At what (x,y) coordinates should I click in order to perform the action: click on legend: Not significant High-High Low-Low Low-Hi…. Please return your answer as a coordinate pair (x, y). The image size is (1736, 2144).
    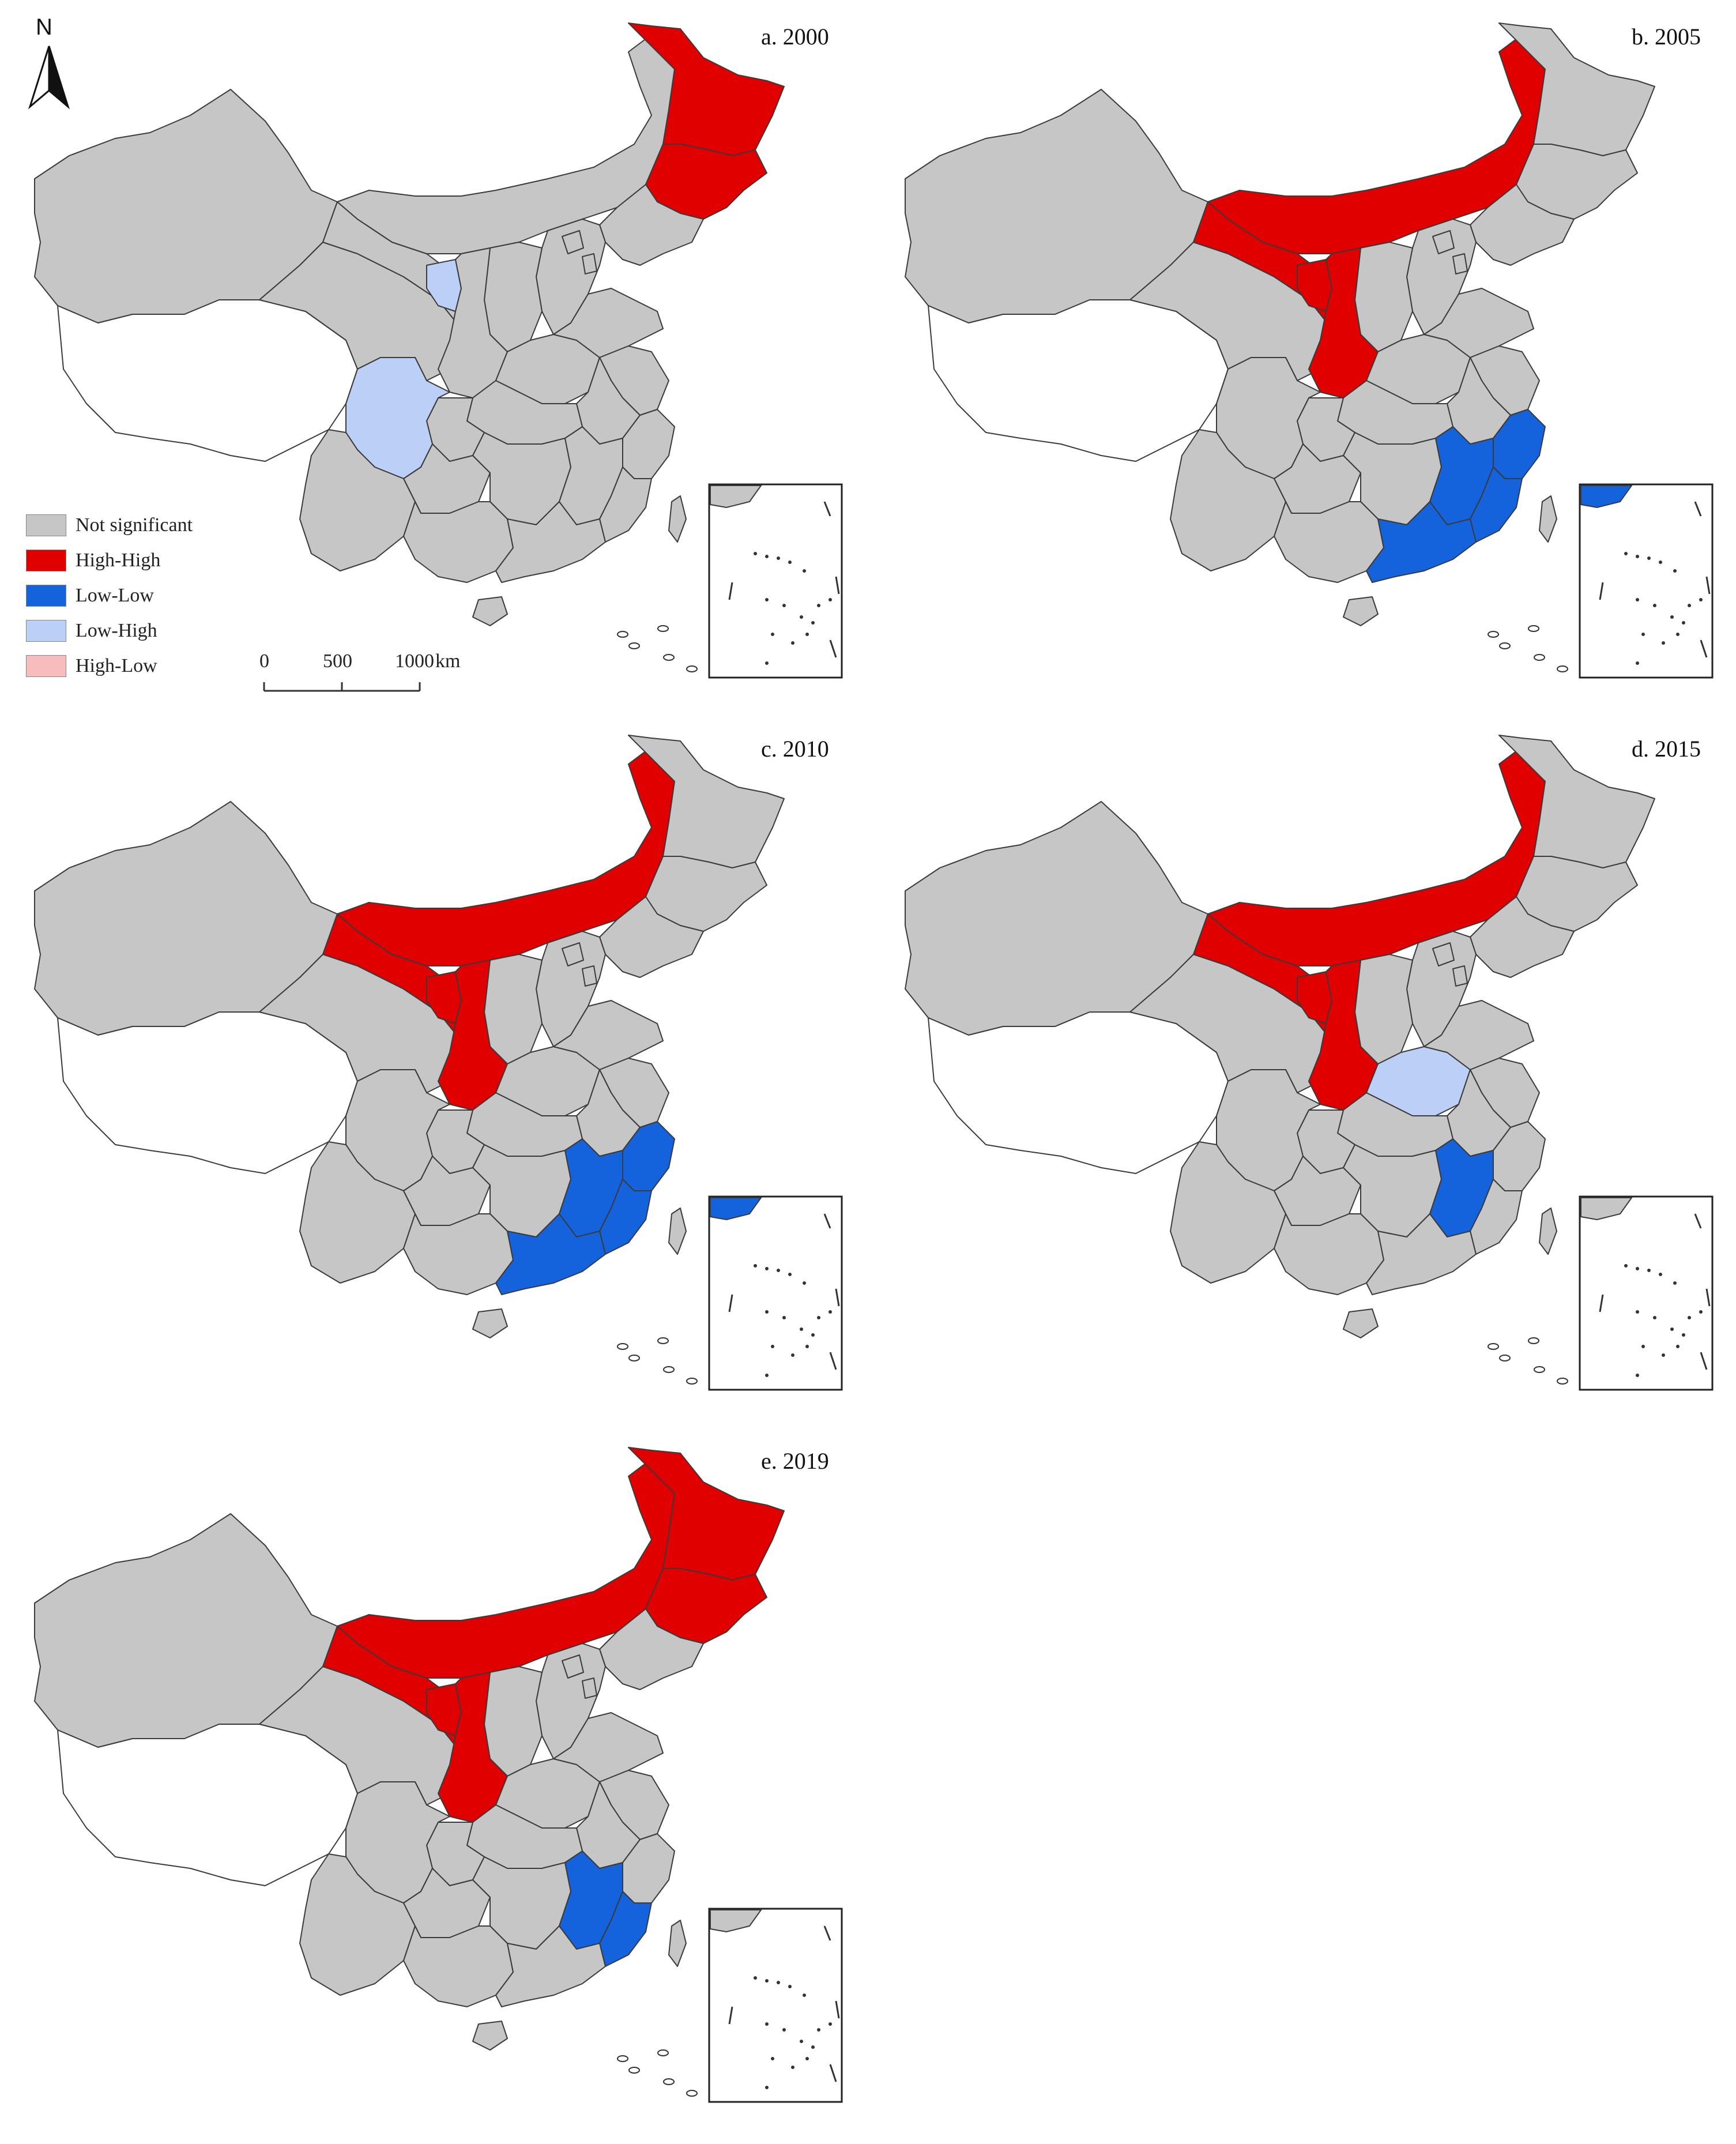
    Looking at the image, I should click on (109, 595).